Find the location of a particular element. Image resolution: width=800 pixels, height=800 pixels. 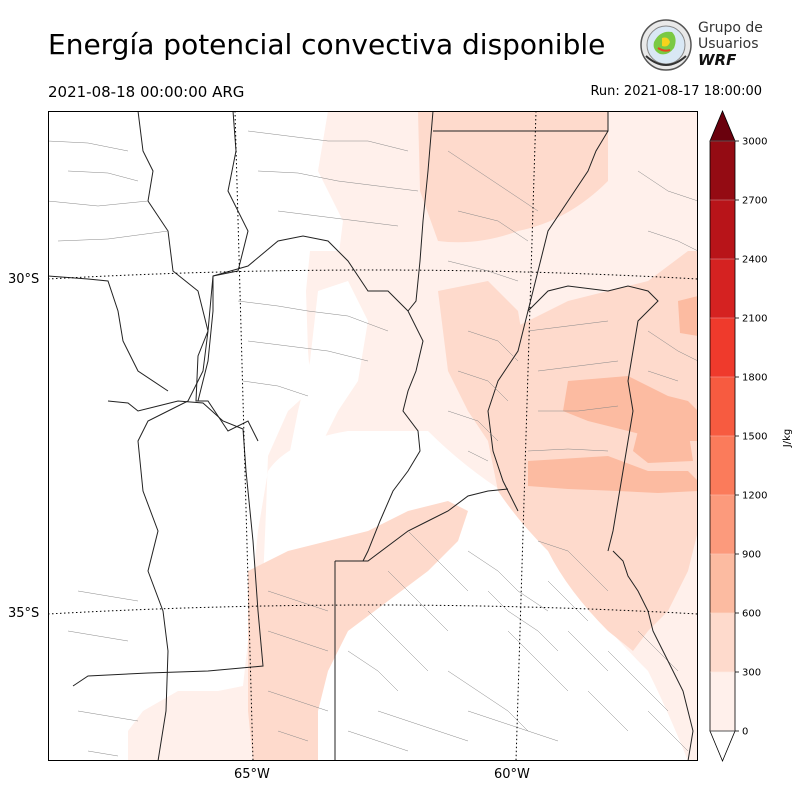

colorbar-tick-label: 900 is located at coordinates (751, 555).